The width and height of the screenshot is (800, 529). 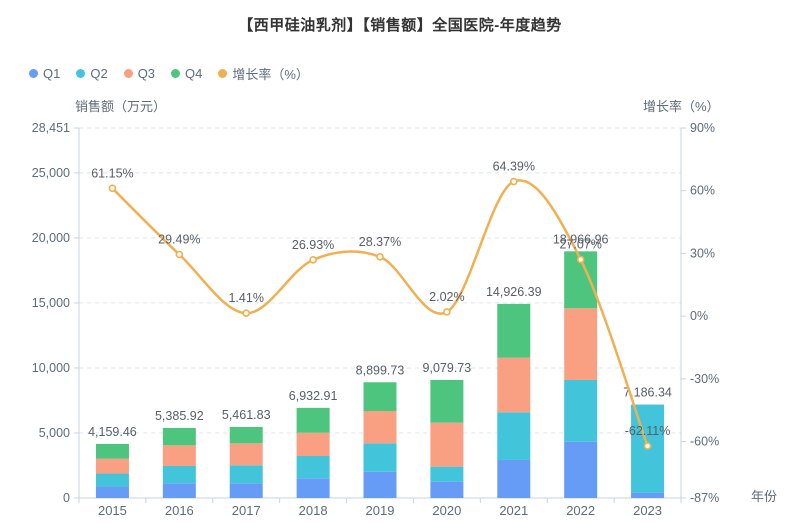 What do you see at coordinates (51, 238) in the screenshot?
I see `left-axis-tick-label: 20,000` at bounding box center [51, 238].